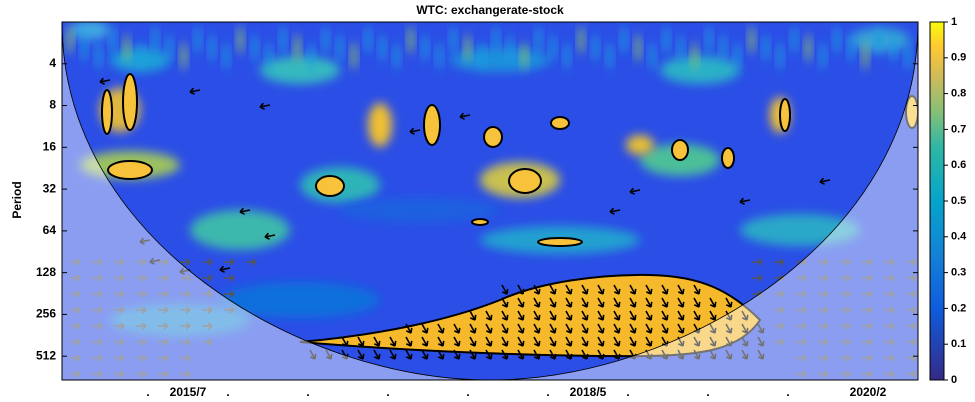 This screenshot has height=402, width=975. I want to click on colorbar-tick-label: 0.5, so click(958, 201).